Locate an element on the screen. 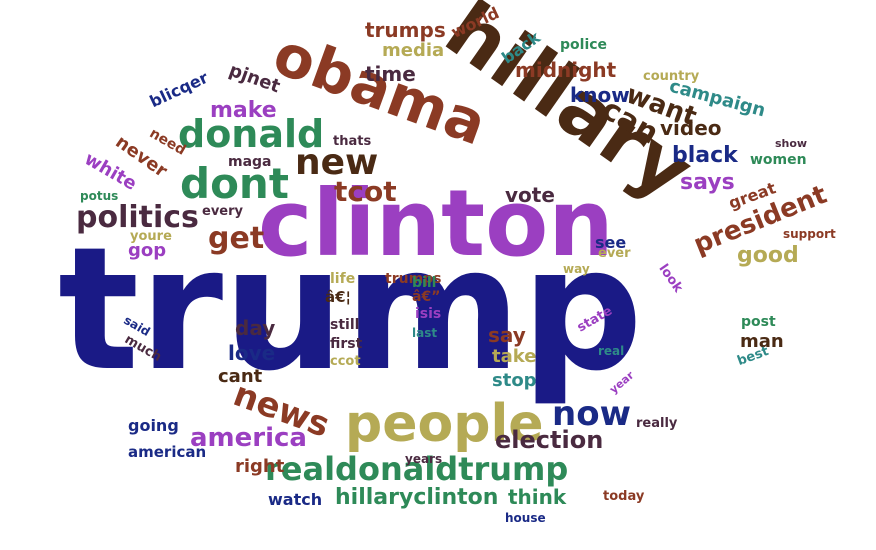  word-time: time is located at coordinates (390, 74).